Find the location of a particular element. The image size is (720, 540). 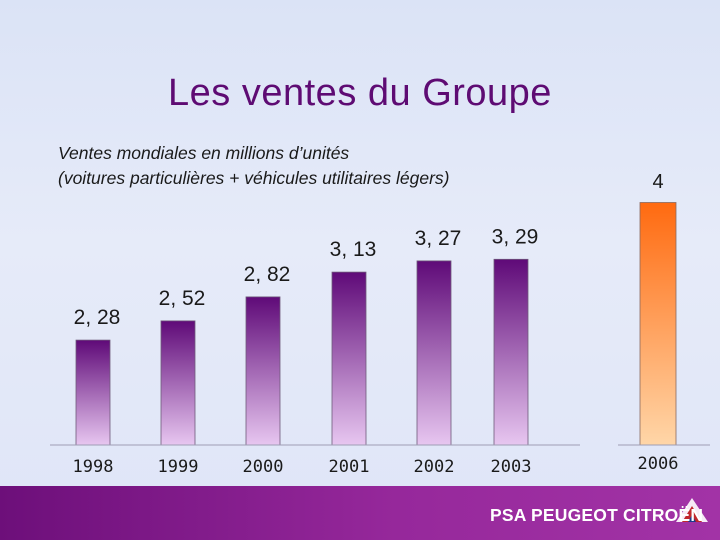

category-label-2001: 2001 is located at coordinates (349, 467).